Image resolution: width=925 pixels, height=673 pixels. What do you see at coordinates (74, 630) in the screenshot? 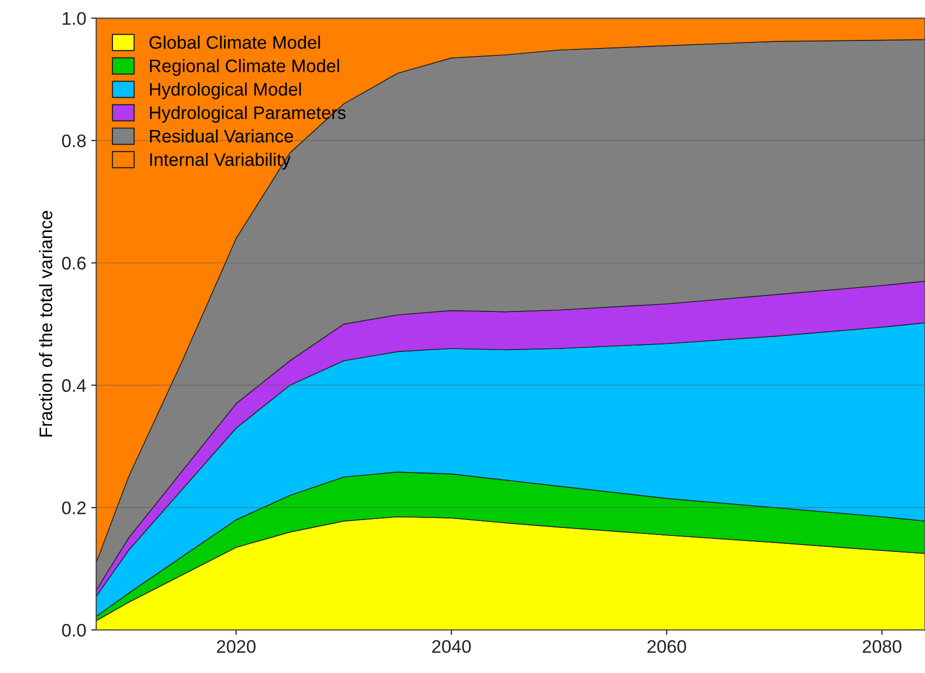
I see `y-tick-label: 0.0` at bounding box center [74, 630].